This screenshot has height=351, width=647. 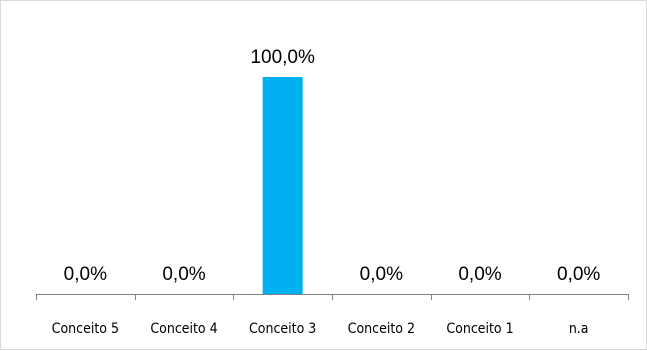 What do you see at coordinates (332, 297) in the screenshot?
I see `x-axis` at bounding box center [332, 297].